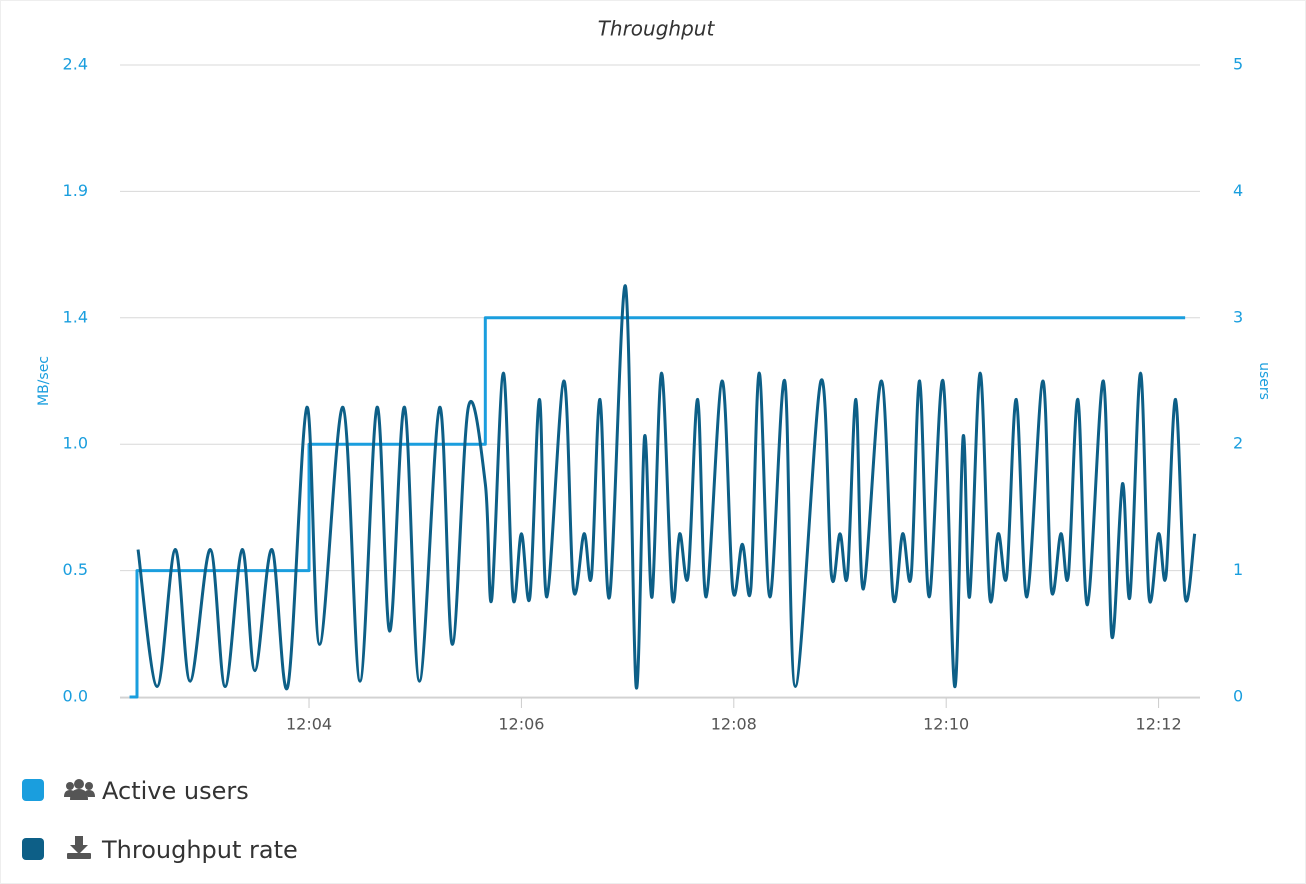 The width and height of the screenshot is (1306, 884). Describe the element at coordinates (75, 443) in the screenshot. I see `y-tick-label: 1.0` at that location.